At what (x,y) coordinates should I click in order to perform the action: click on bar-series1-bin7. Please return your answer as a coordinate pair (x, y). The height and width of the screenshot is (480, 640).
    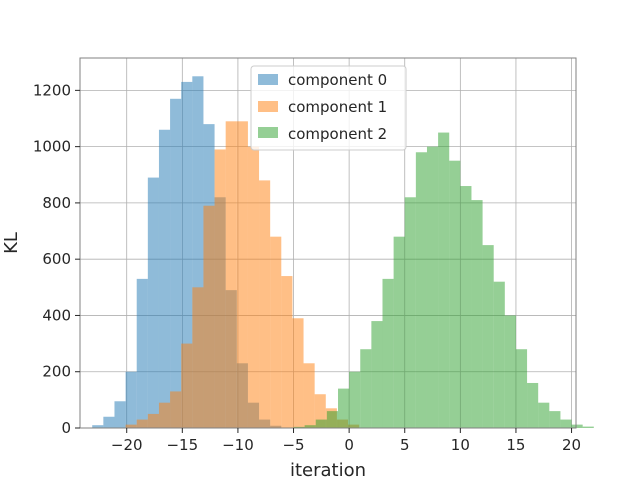
    Looking at the image, I should click on (209, 316).